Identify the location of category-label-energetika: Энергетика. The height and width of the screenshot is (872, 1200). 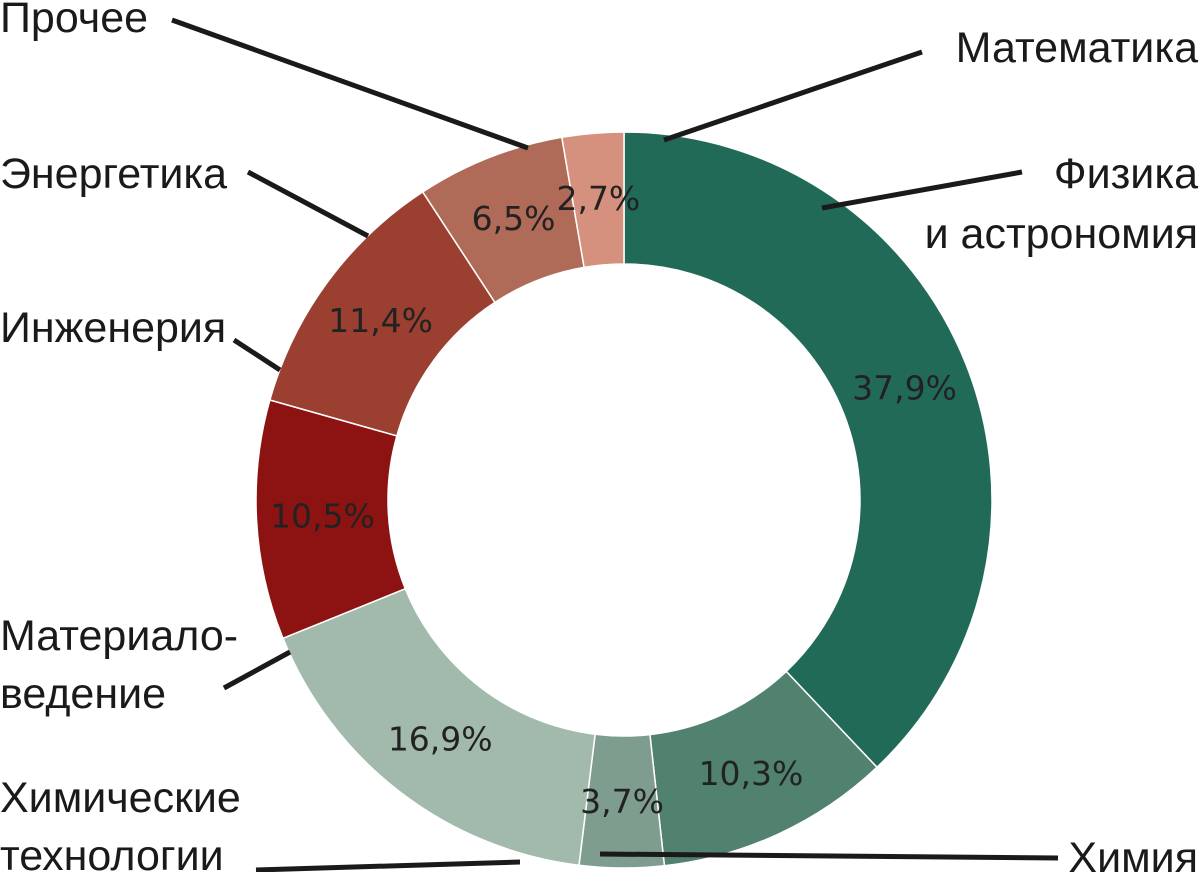
(113, 174).